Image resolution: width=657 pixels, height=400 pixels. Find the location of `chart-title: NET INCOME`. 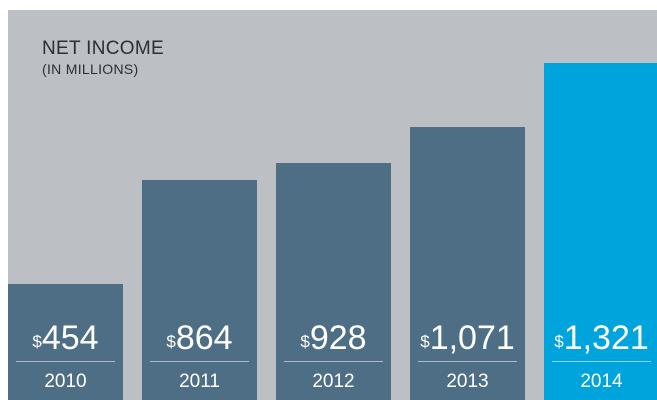

chart-title: NET INCOME is located at coordinates (103, 48).